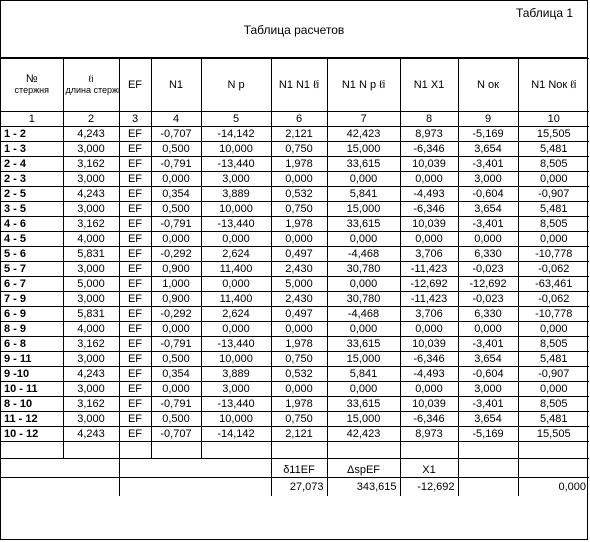 The height and width of the screenshot is (542, 590). Describe the element at coordinates (363, 119) in the screenshot. I see `column-number: 7` at that location.